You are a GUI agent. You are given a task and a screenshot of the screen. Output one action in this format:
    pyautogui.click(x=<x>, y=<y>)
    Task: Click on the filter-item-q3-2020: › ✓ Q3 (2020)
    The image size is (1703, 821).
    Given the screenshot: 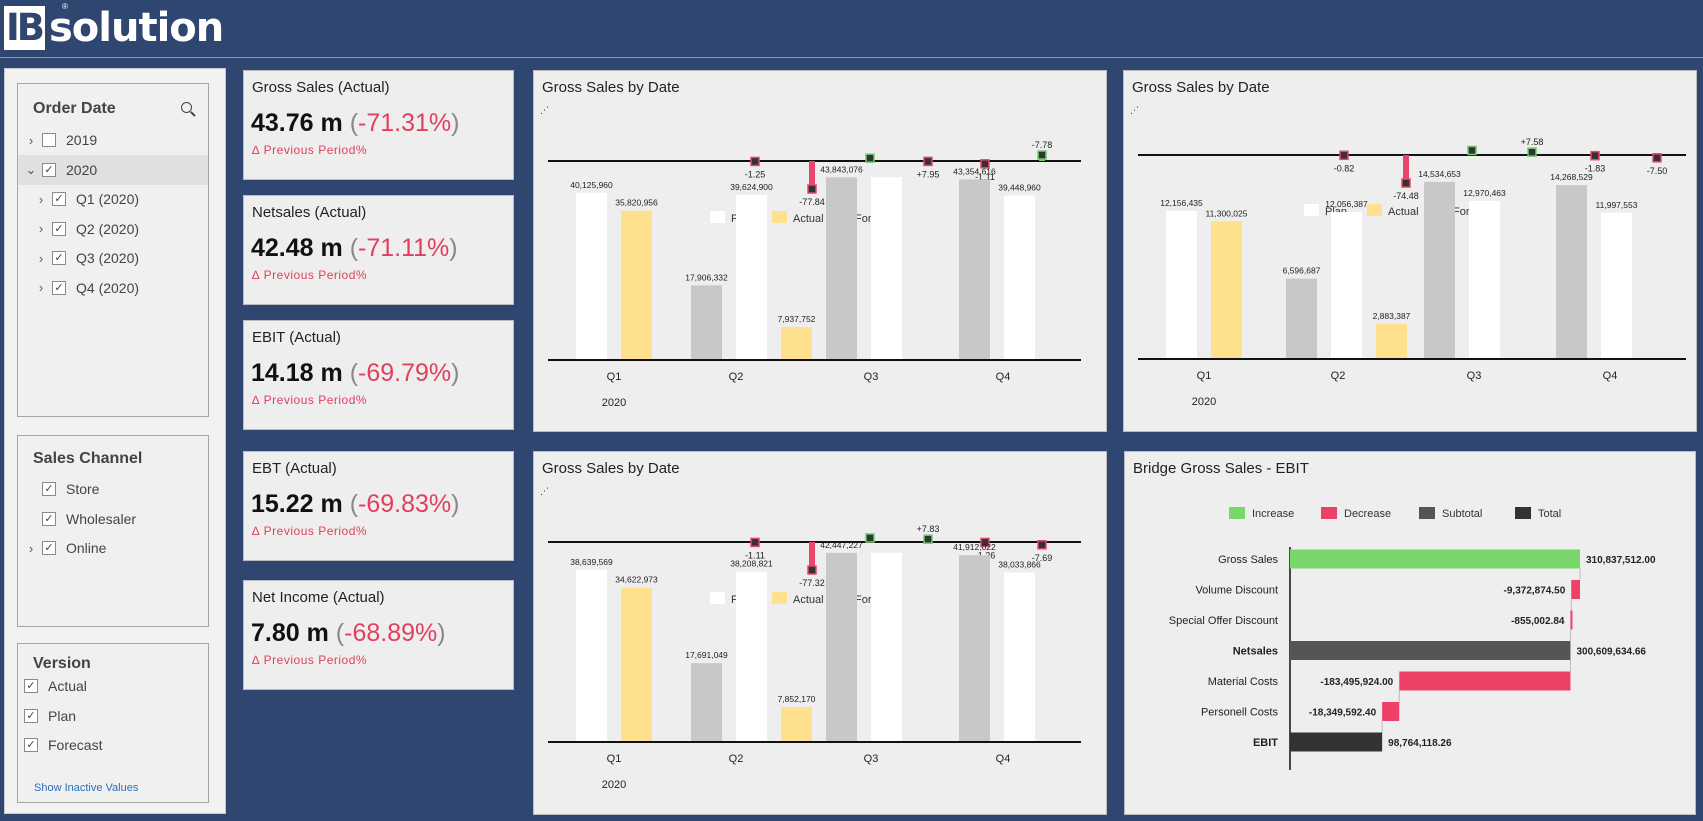 What is the action you would take?
    pyautogui.click(x=113, y=258)
    